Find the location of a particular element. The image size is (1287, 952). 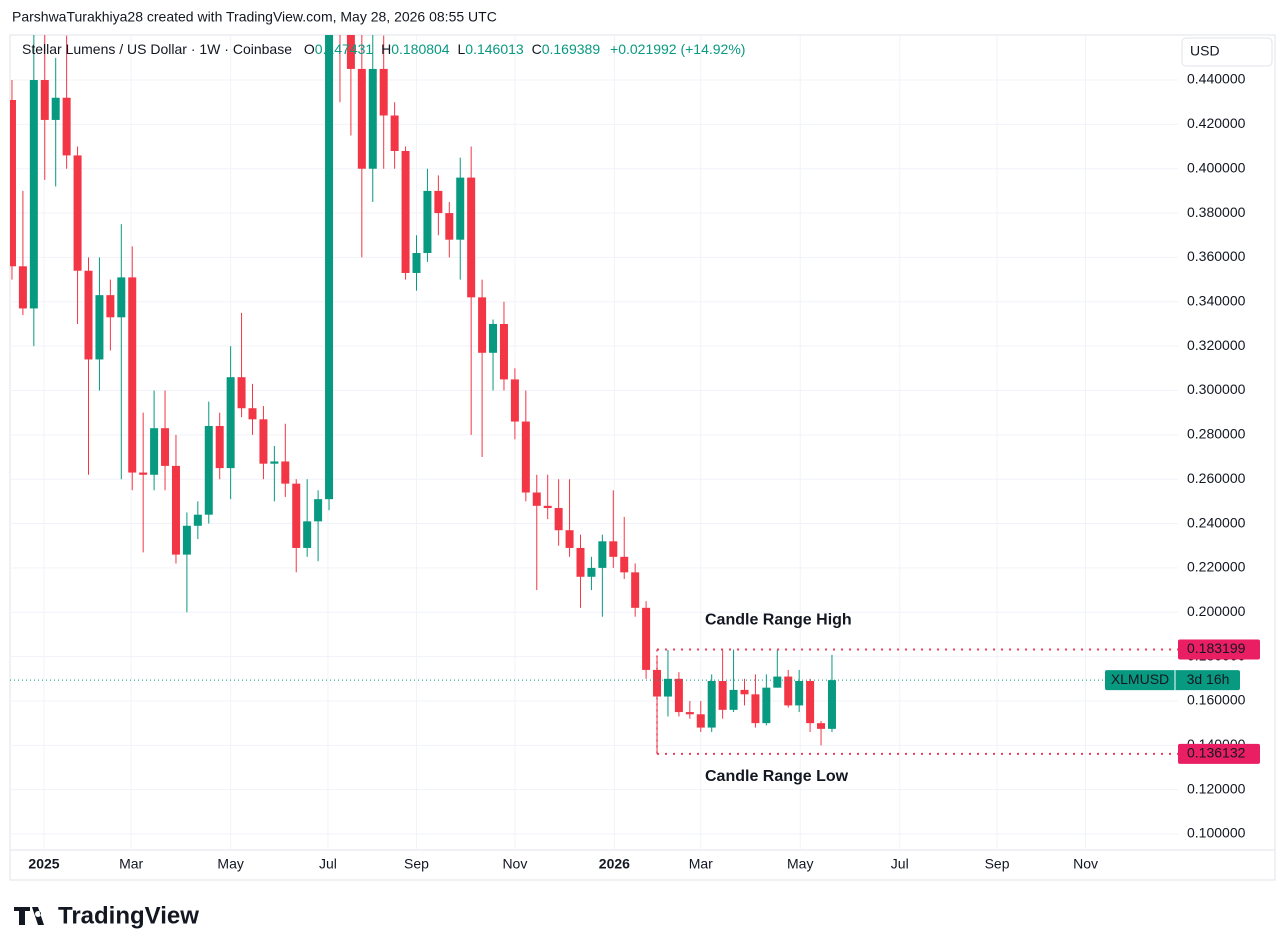

ohlc-label: O is located at coordinates (309, 49).